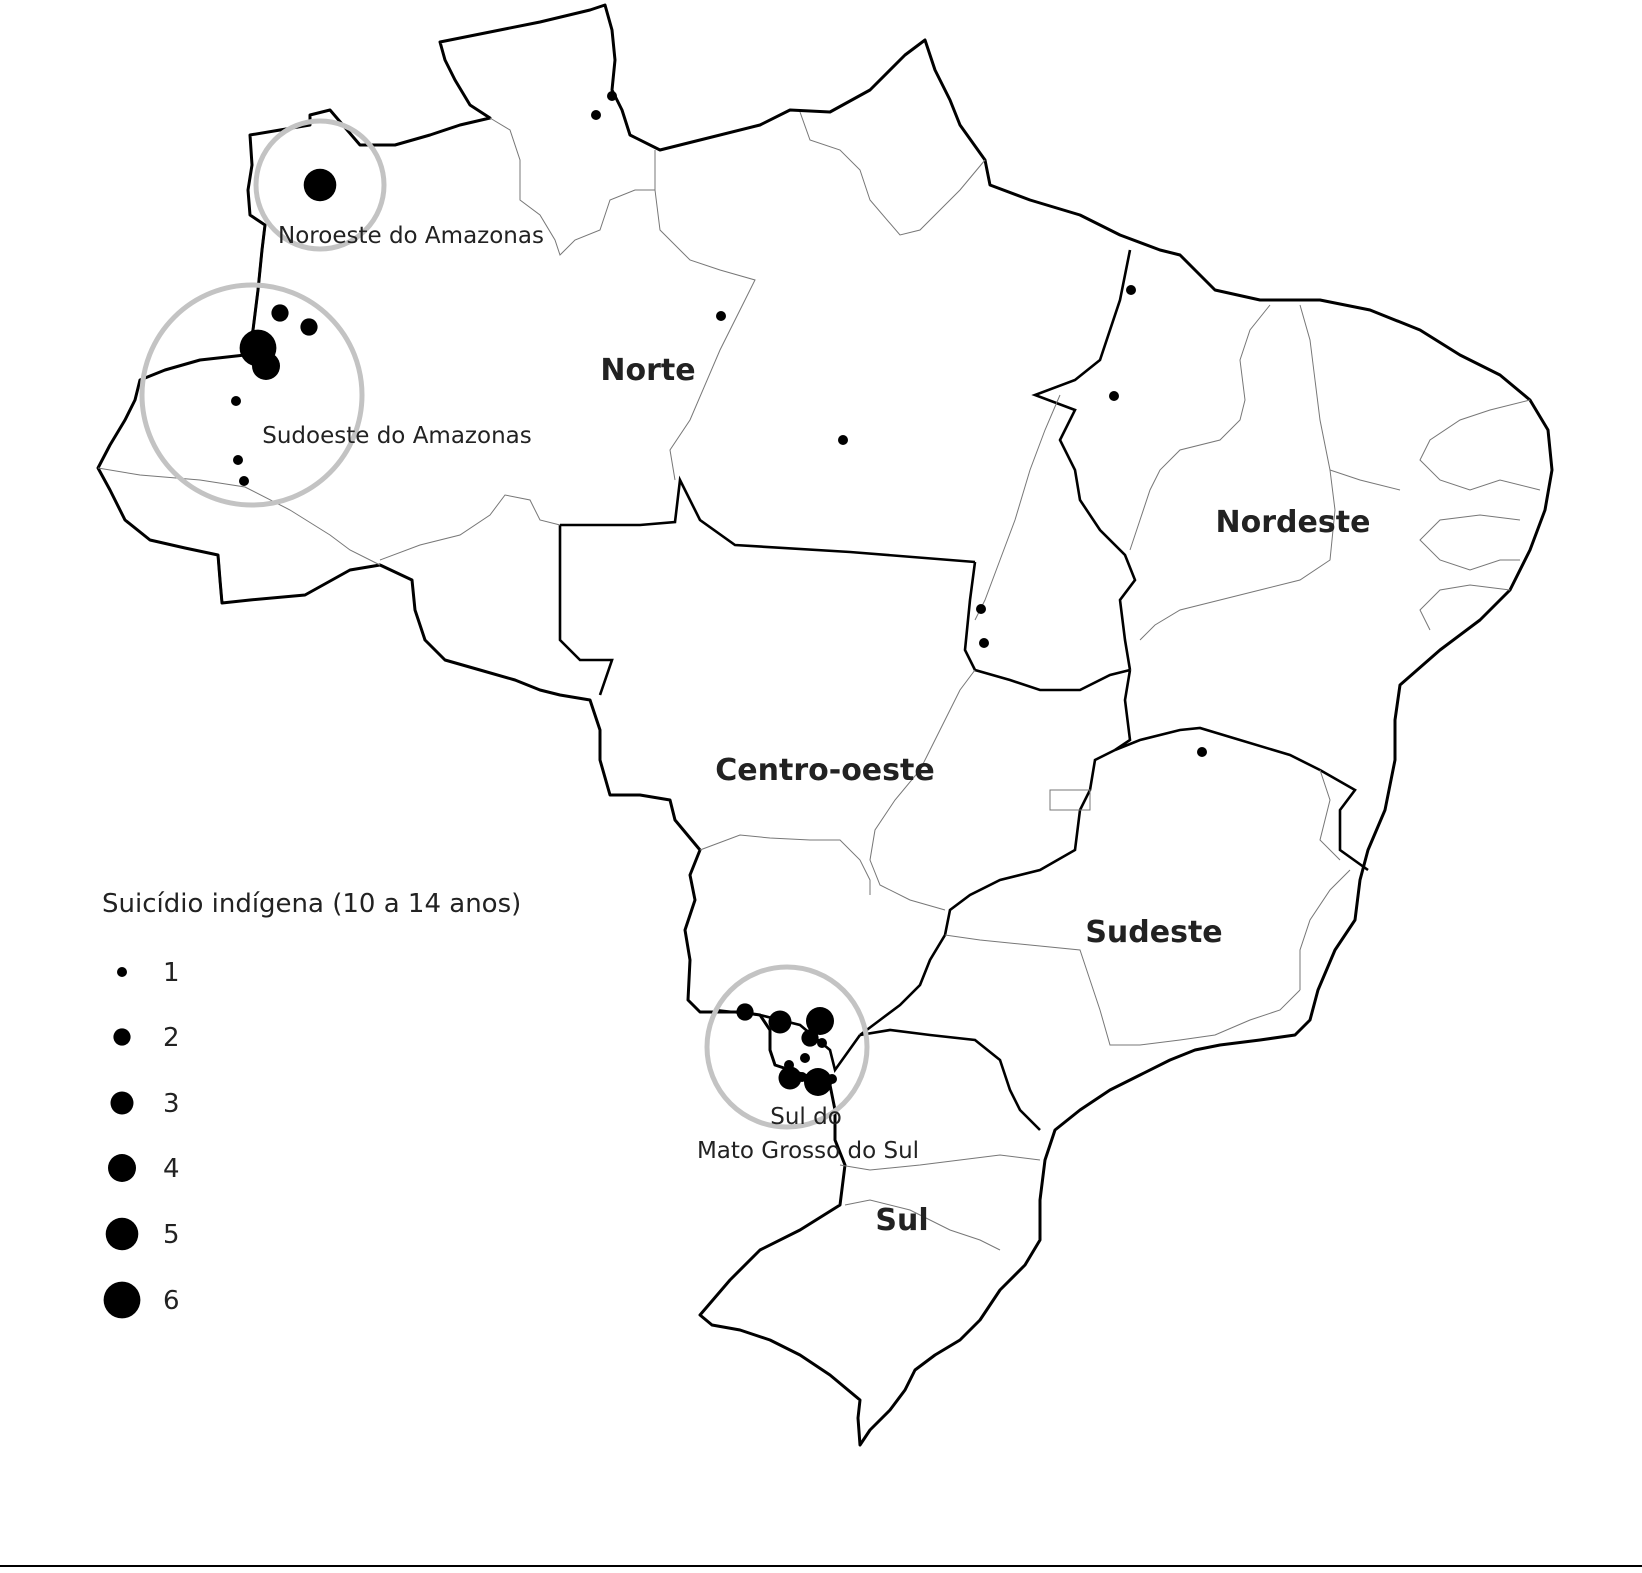  What do you see at coordinates (411, 236) in the screenshot?
I see `area-label-noroeste-amazonas: Noroeste do Amazonas` at bounding box center [411, 236].